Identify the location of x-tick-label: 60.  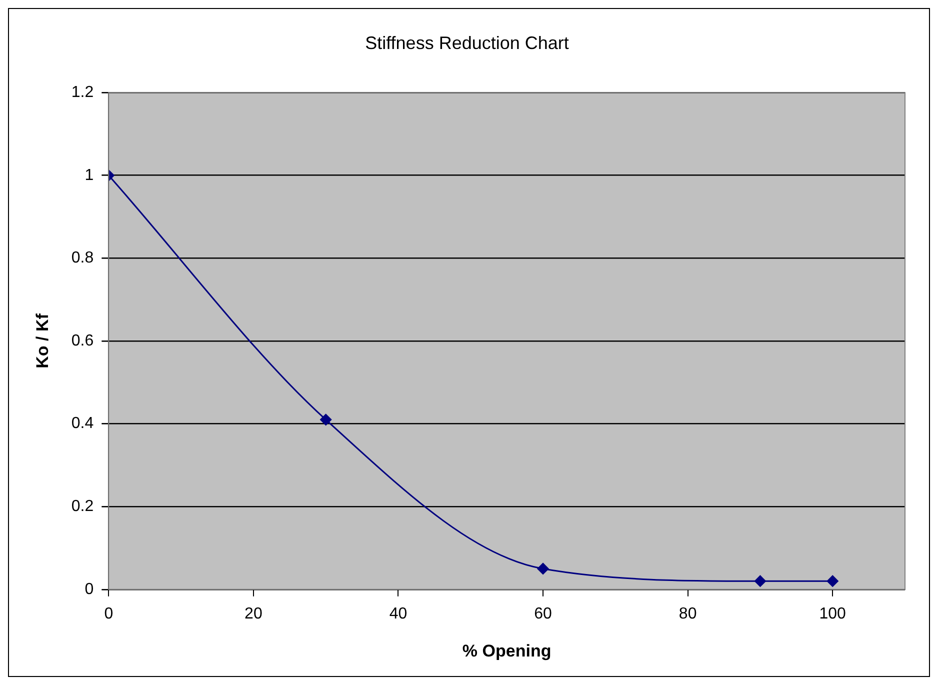
(543, 613).